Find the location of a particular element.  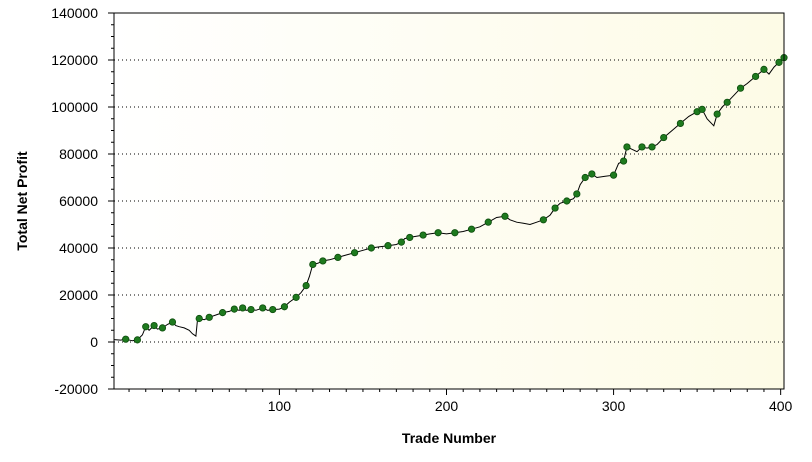

y-tick-label: 0 is located at coordinates (94, 342).